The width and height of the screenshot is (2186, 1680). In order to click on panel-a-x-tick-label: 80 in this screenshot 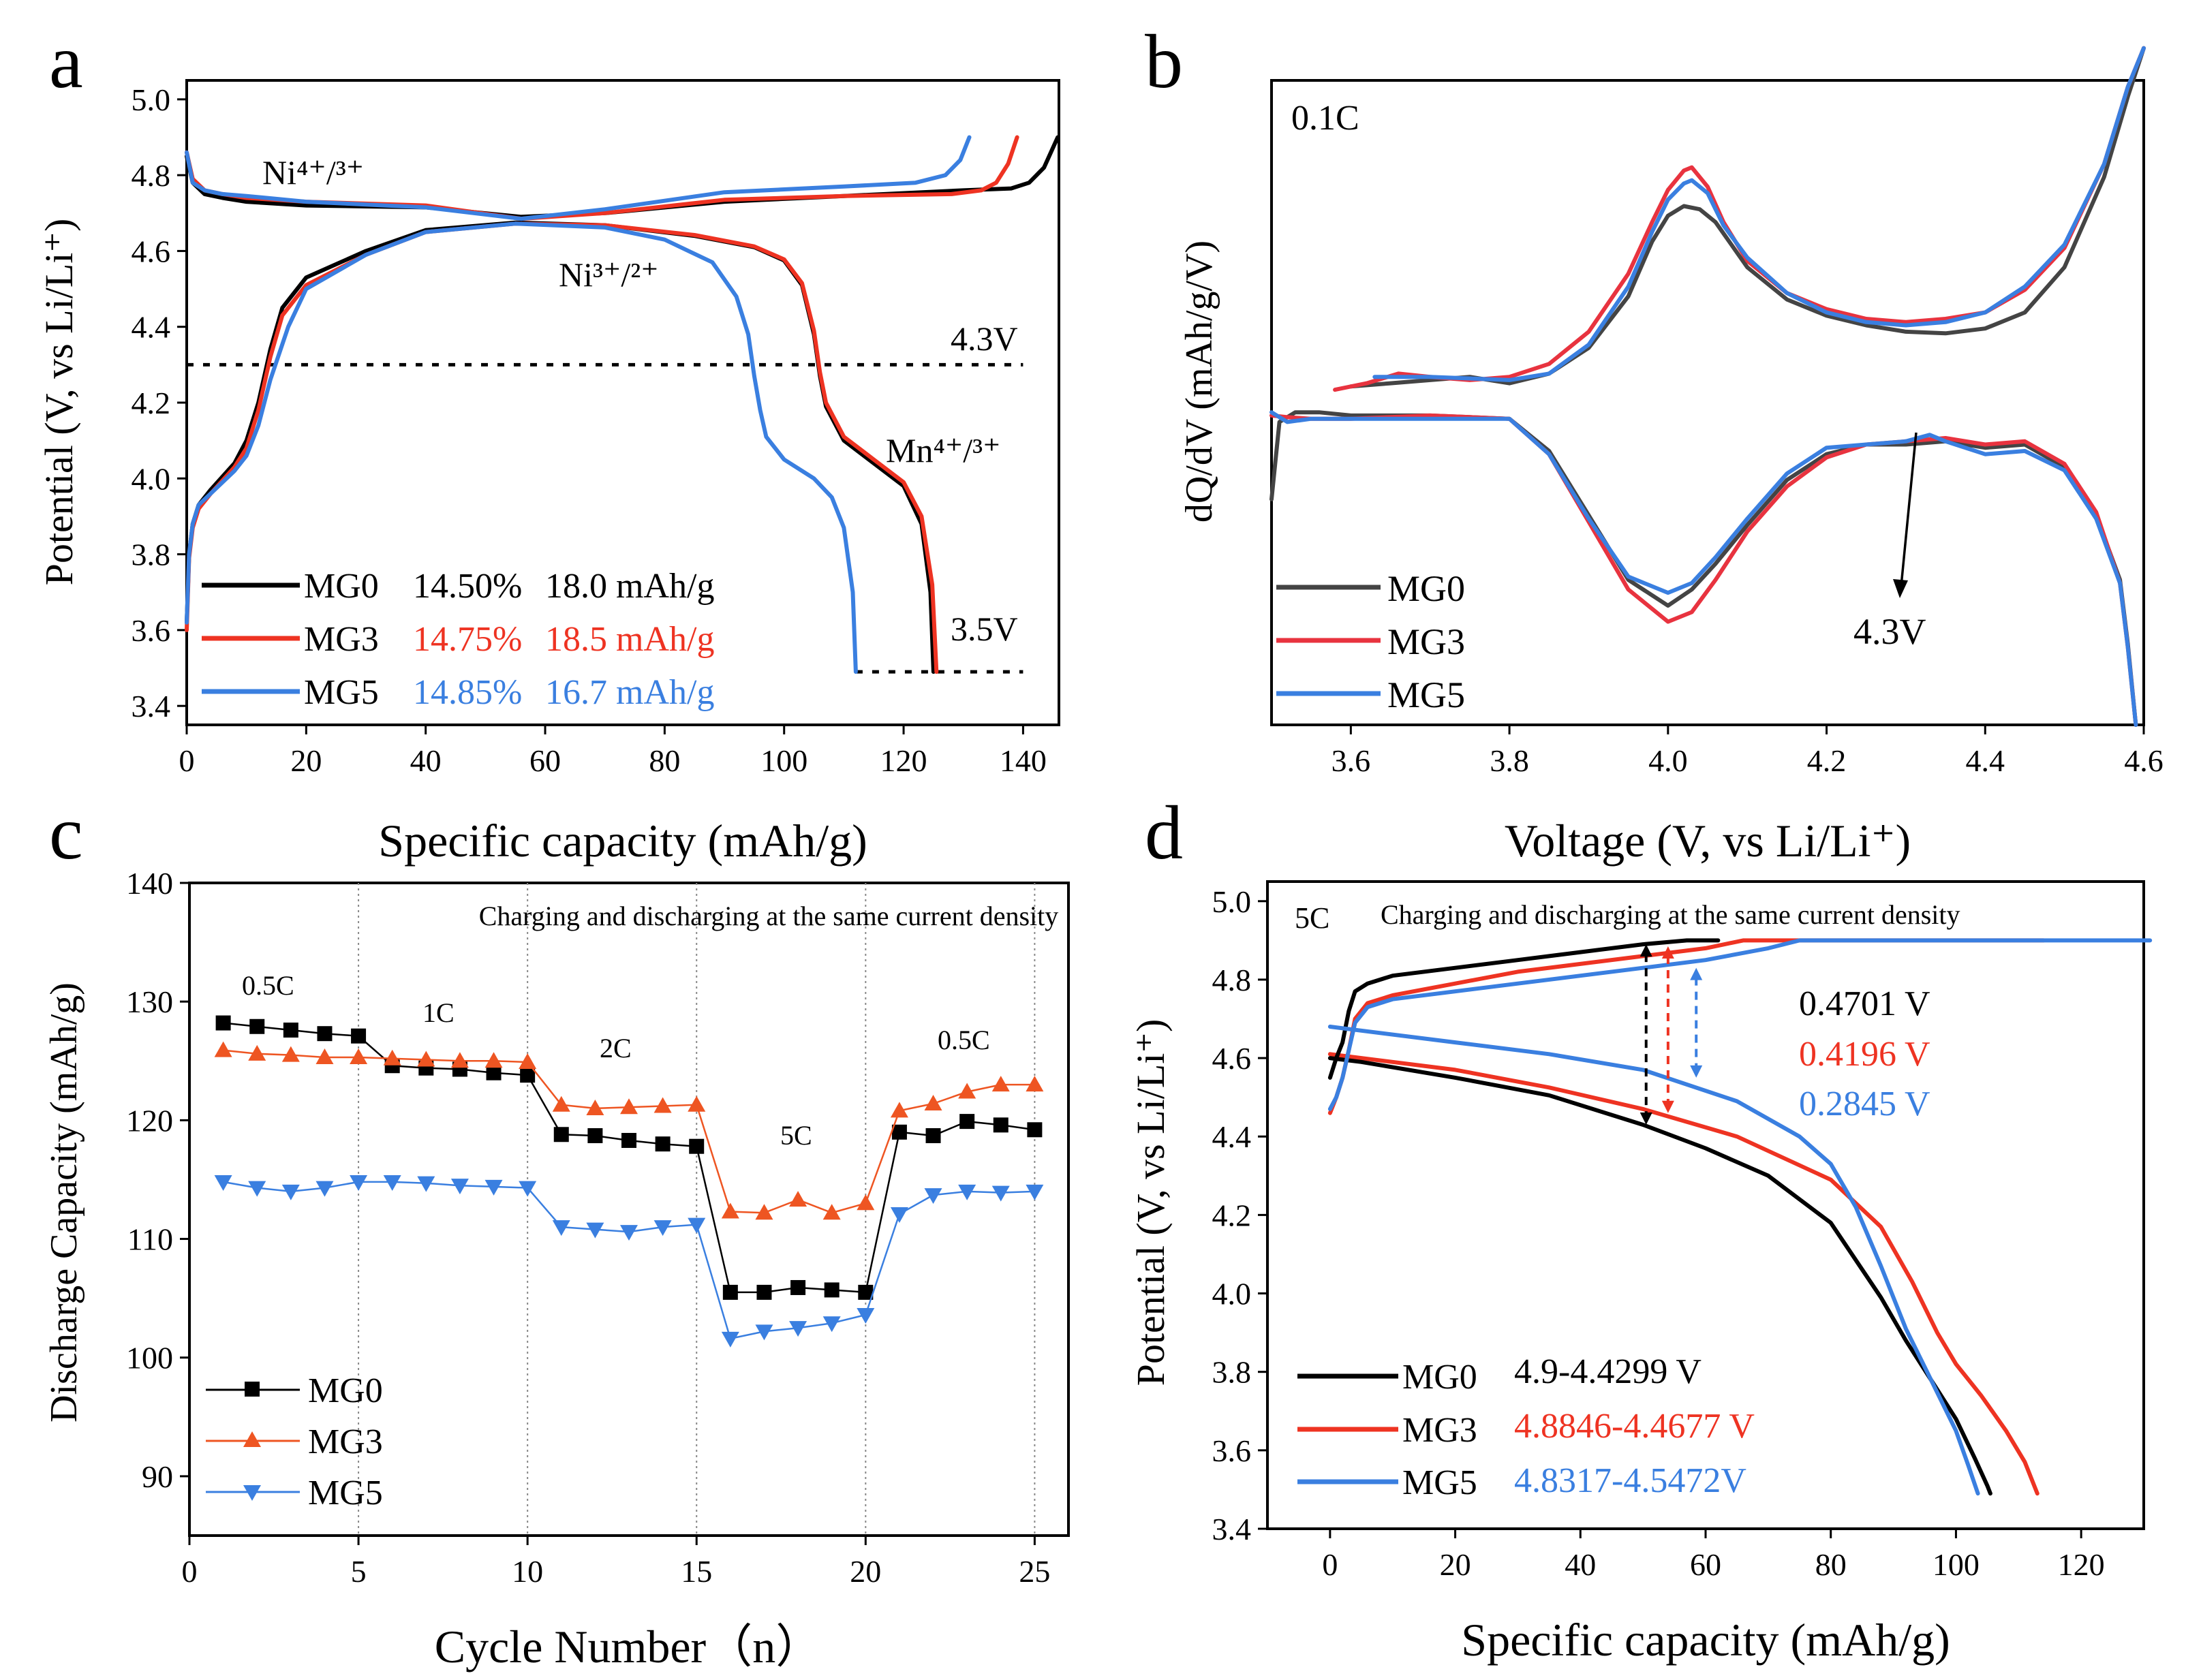, I will do `click(664, 760)`.